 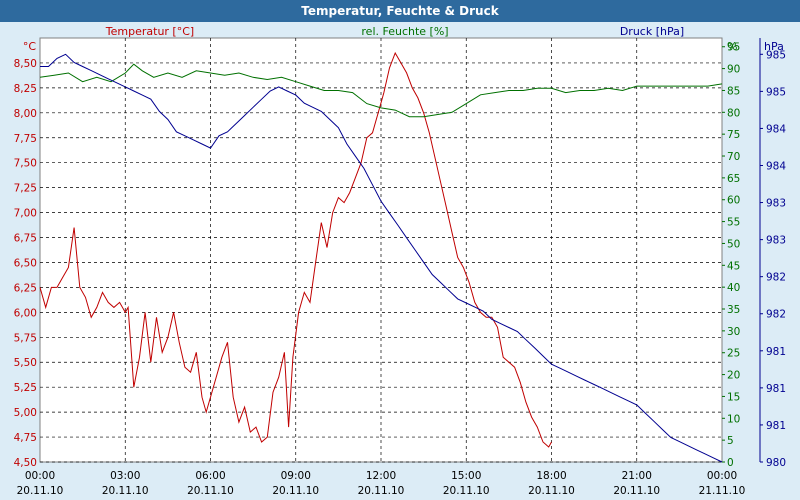 I want to click on humidity-tick-label: 20, so click(x=733, y=376).